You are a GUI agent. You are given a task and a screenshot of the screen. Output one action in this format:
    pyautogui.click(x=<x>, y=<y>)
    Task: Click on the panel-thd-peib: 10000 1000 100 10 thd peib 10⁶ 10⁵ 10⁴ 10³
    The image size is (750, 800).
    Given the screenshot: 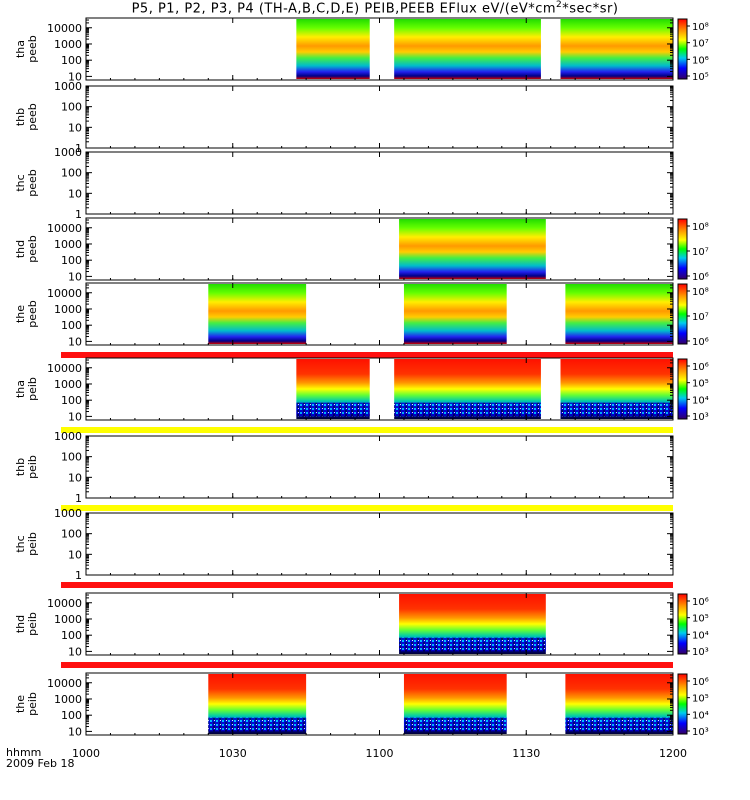 What is the action you would take?
    pyautogui.click(x=361, y=630)
    